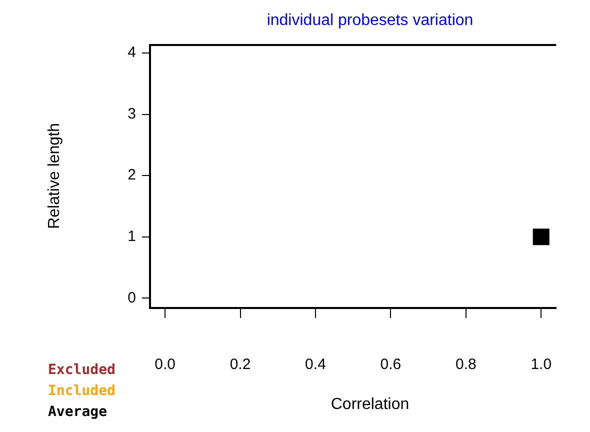 Image resolution: width=590 pixels, height=432 pixels. I want to click on x-tick-label: 1.0, so click(541, 365).